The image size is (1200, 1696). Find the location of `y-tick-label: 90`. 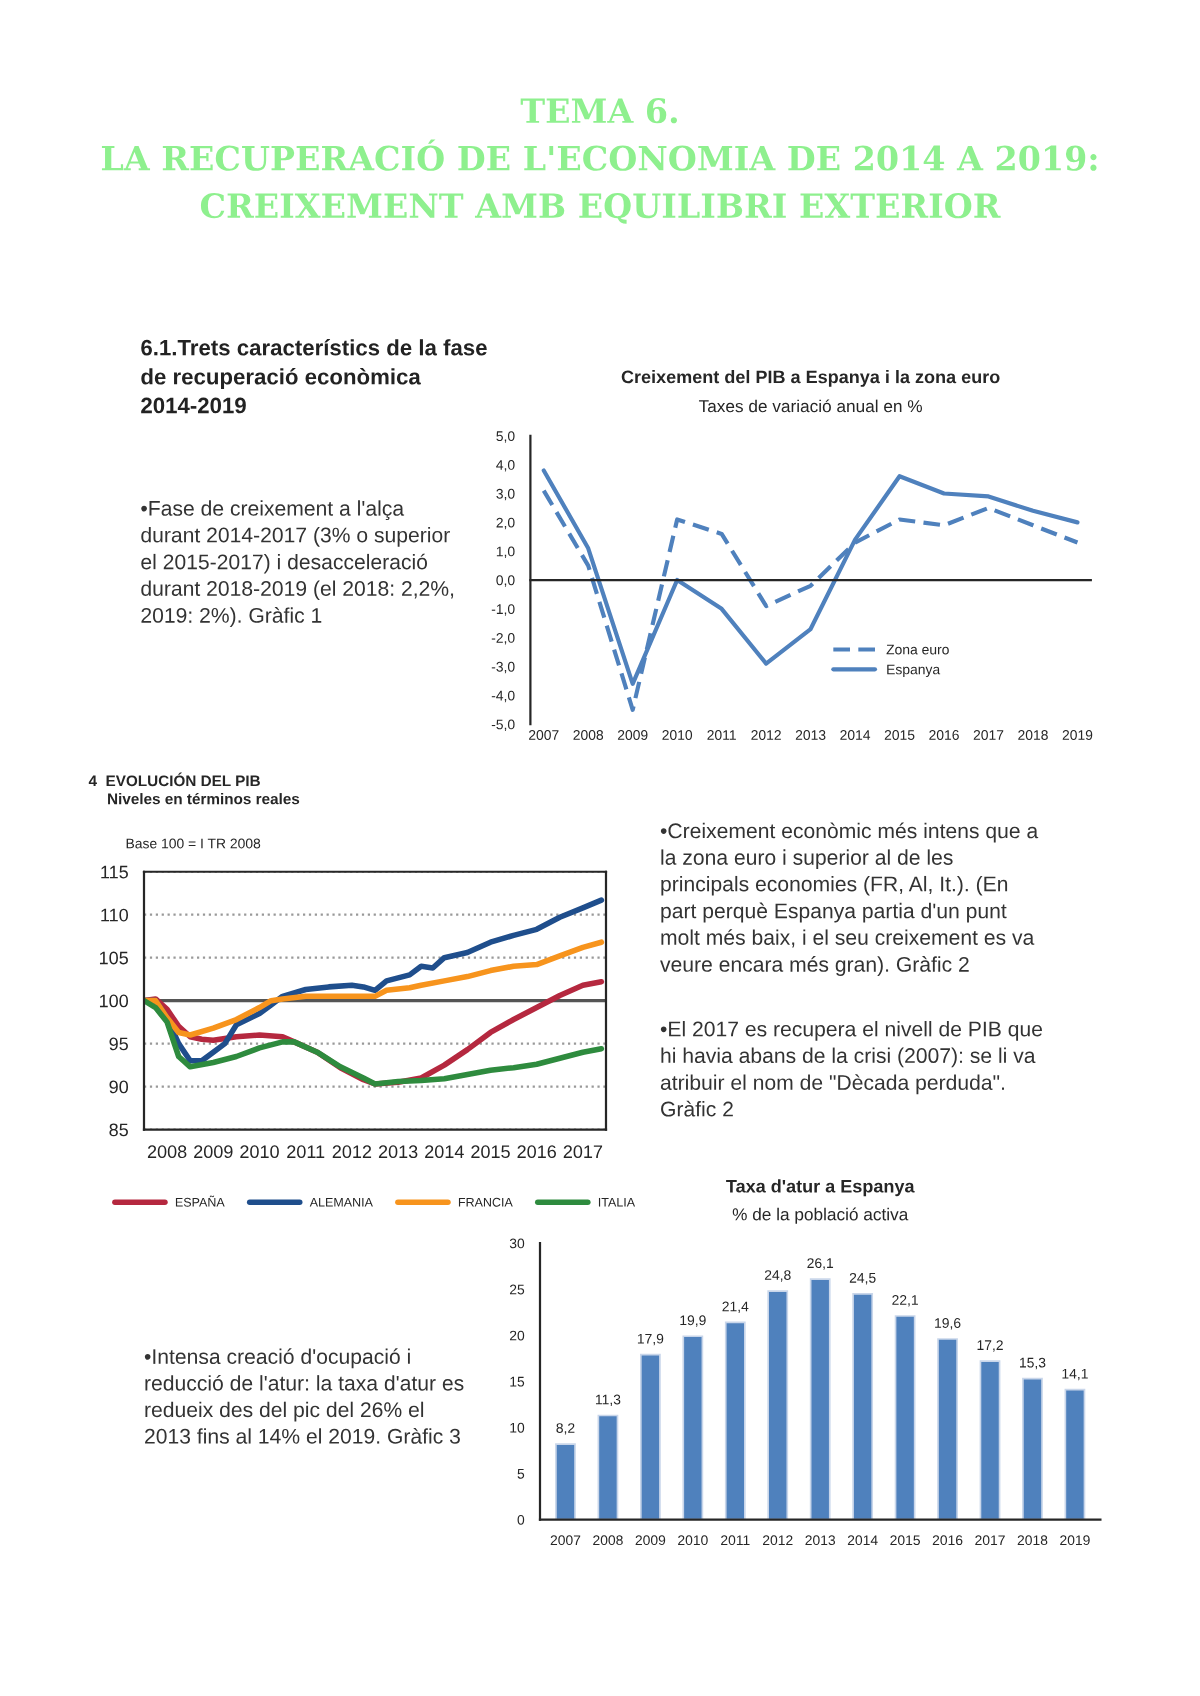

y-tick-label: 90 is located at coordinates (119, 1087).